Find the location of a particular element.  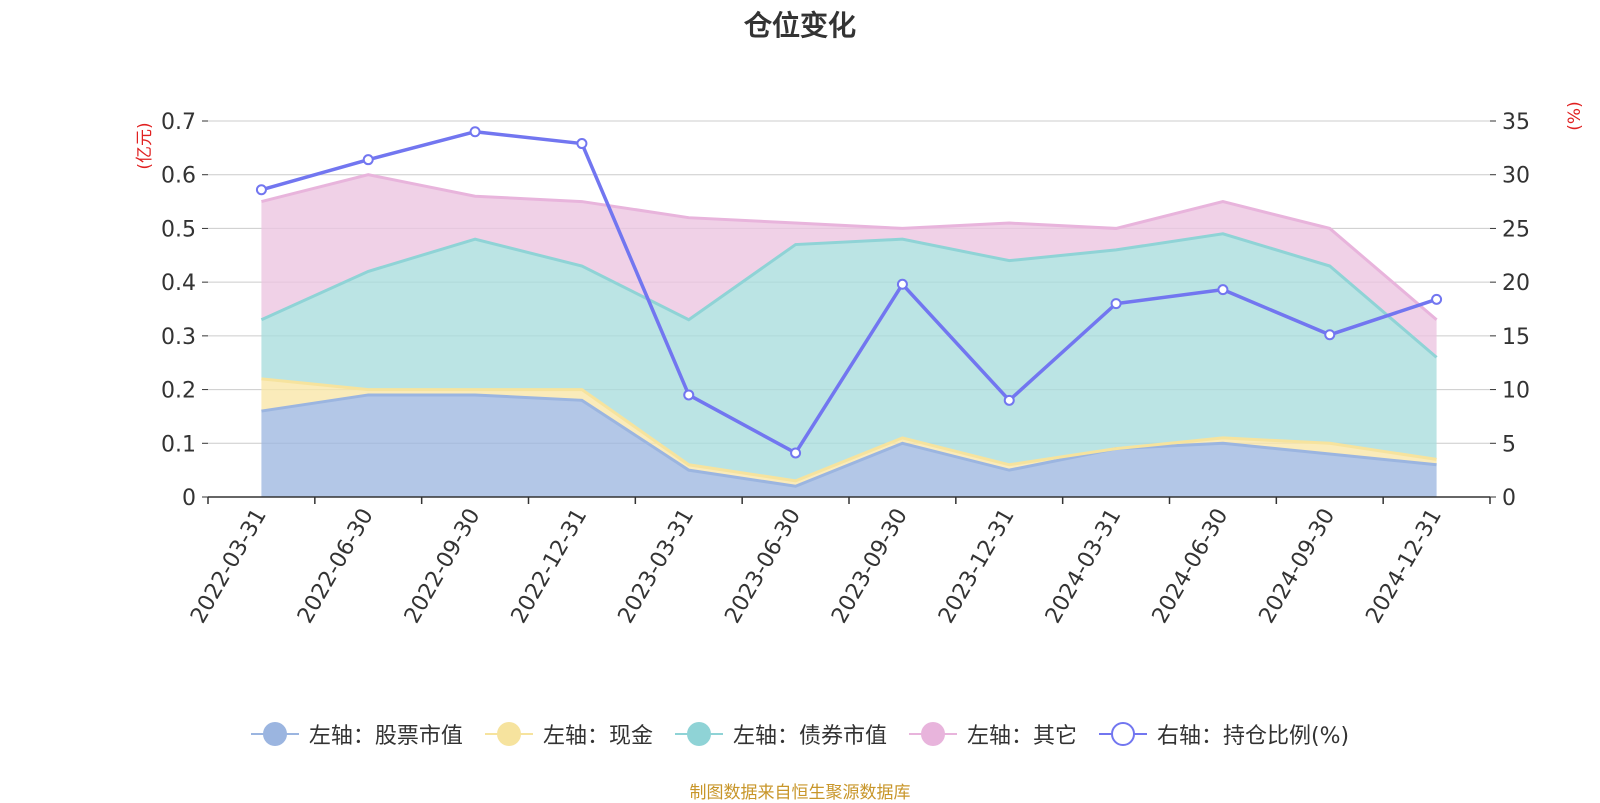

legend-label: 左轴：现金 is located at coordinates (597, 736).